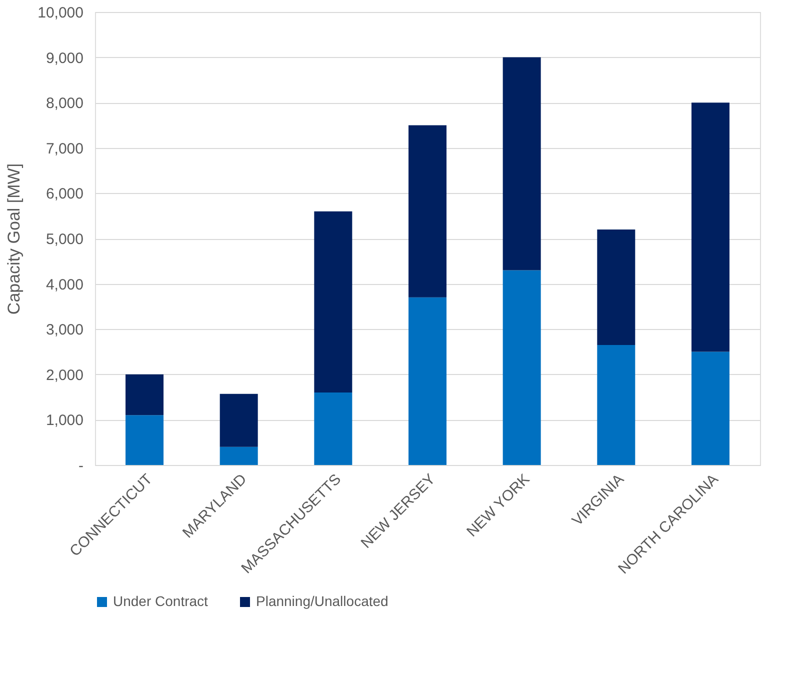  I want to click on y-tick-label: 8,000, so click(65, 103).